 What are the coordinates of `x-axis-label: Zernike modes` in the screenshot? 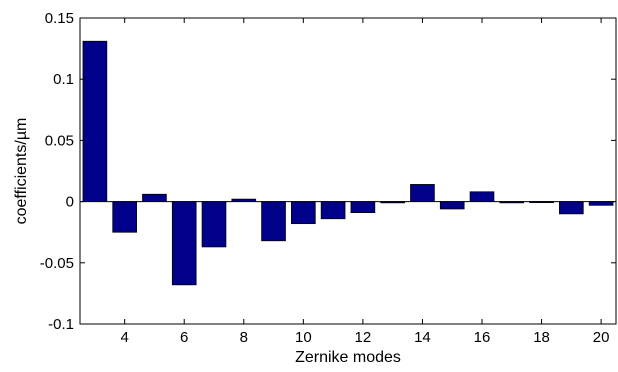 It's located at (348, 357).